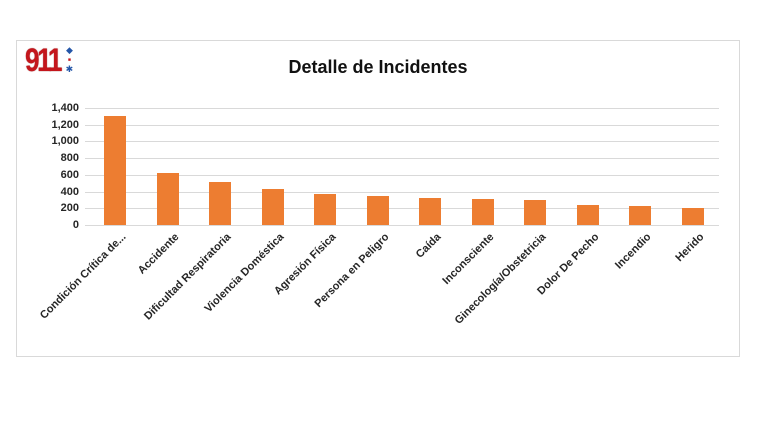 The height and width of the screenshot is (432, 768). What do you see at coordinates (69, 175) in the screenshot?
I see `y-axis-tick-label: 600` at bounding box center [69, 175].